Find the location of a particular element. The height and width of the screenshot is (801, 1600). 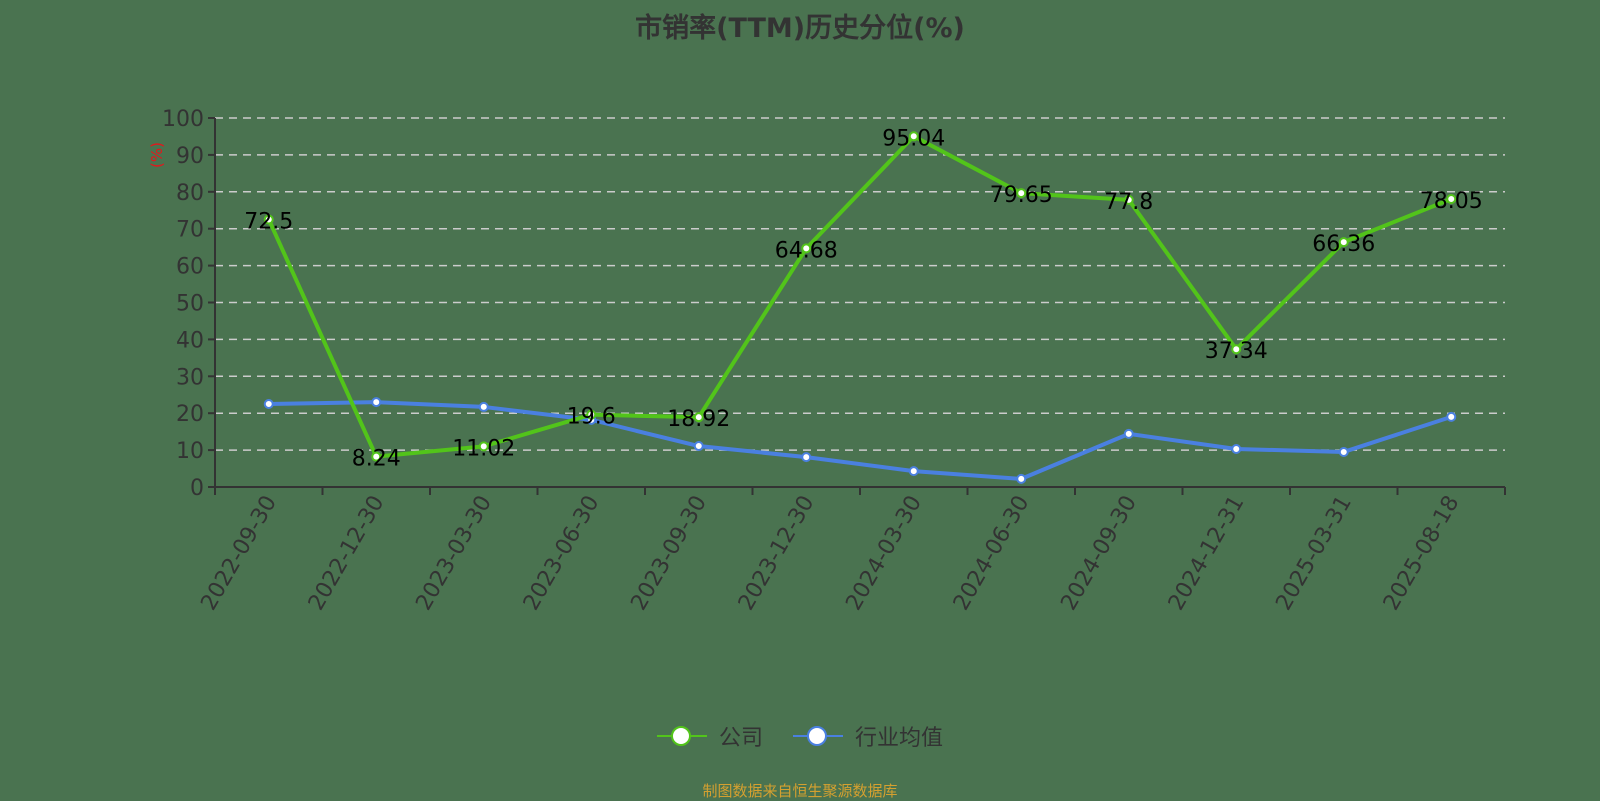

y-tick-label: 30 is located at coordinates (190, 377).